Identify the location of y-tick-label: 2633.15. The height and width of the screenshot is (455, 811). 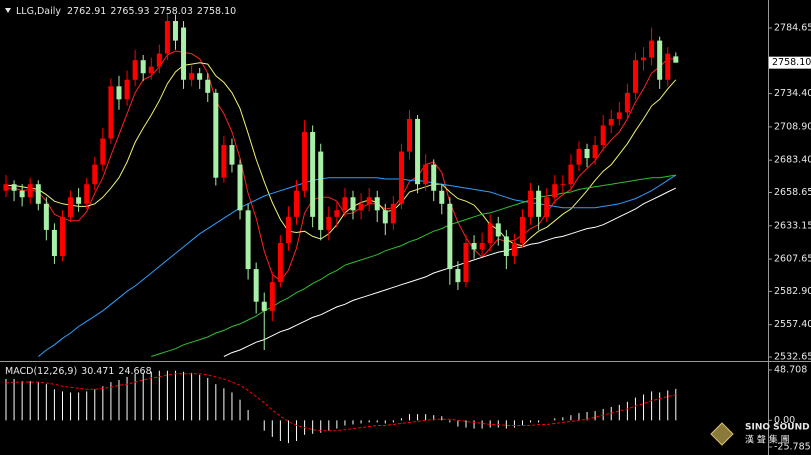
(792, 225).